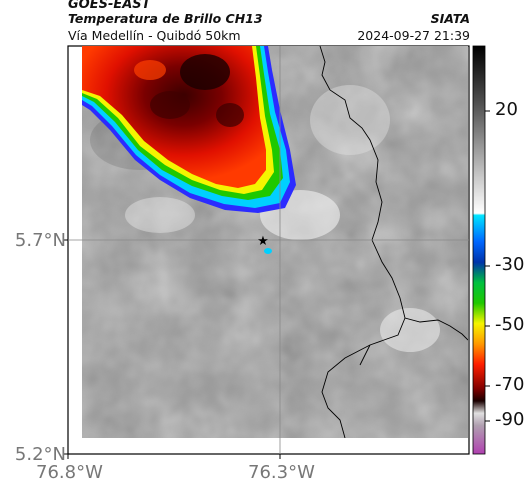 The width and height of the screenshot is (526, 491). Describe the element at coordinates (40, 240) in the screenshot. I see `lat-tick-label: 5.7°N` at that location.